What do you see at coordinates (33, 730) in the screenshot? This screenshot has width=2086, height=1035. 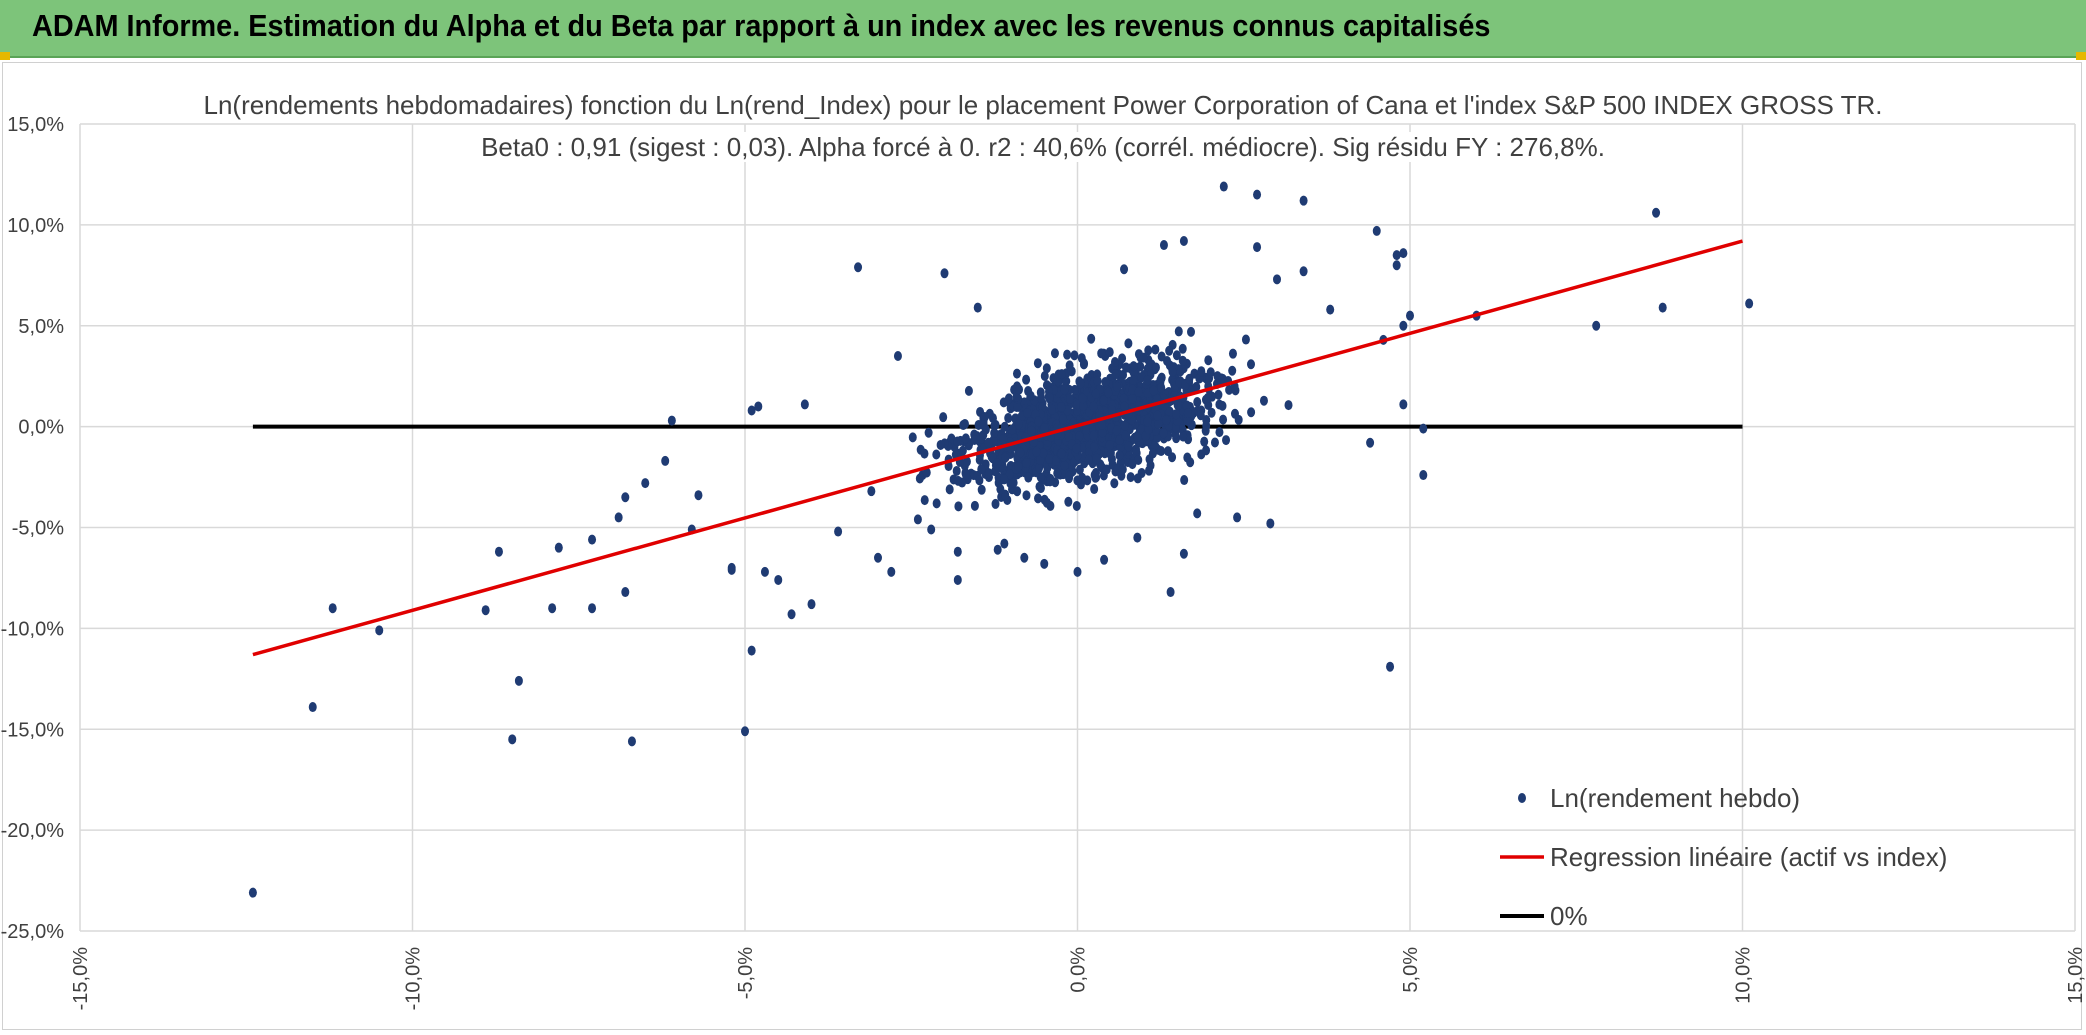 I see `y-tick-label: -15,0%` at bounding box center [33, 730].